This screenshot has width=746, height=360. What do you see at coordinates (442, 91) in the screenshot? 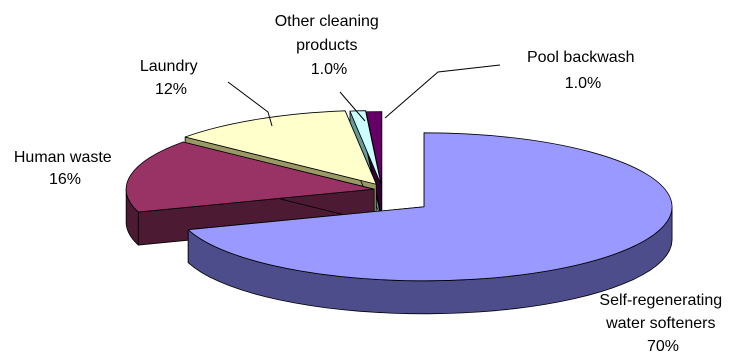
I see `leader-line-pool-backwash` at bounding box center [442, 91].